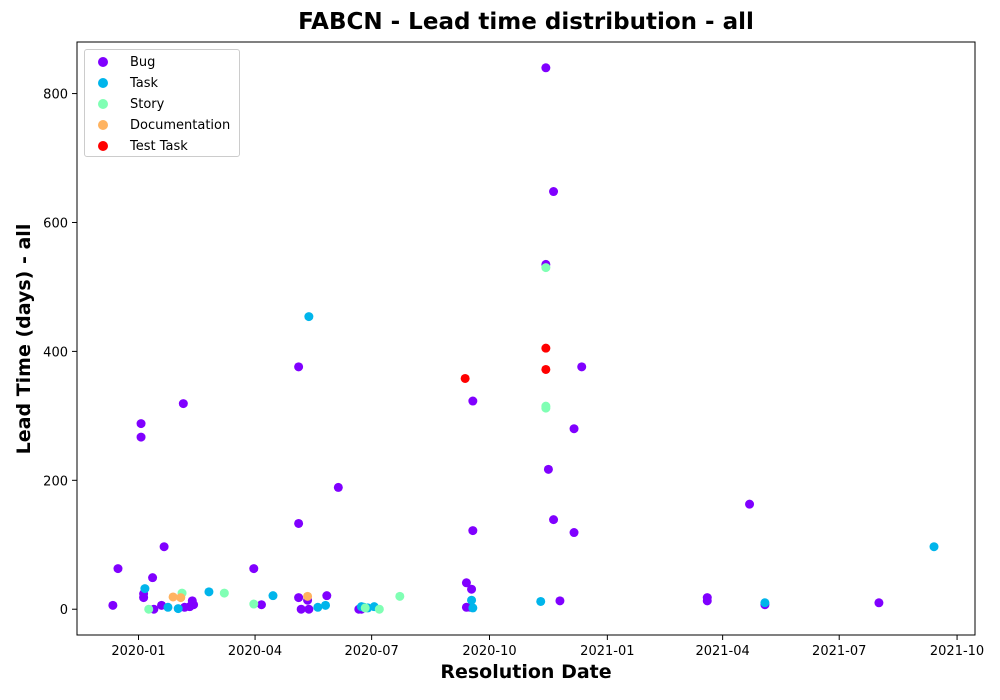 The image size is (1000, 700). Describe the element at coordinates (125, 83) in the screenshot. I see `legend-item: Task` at that location.